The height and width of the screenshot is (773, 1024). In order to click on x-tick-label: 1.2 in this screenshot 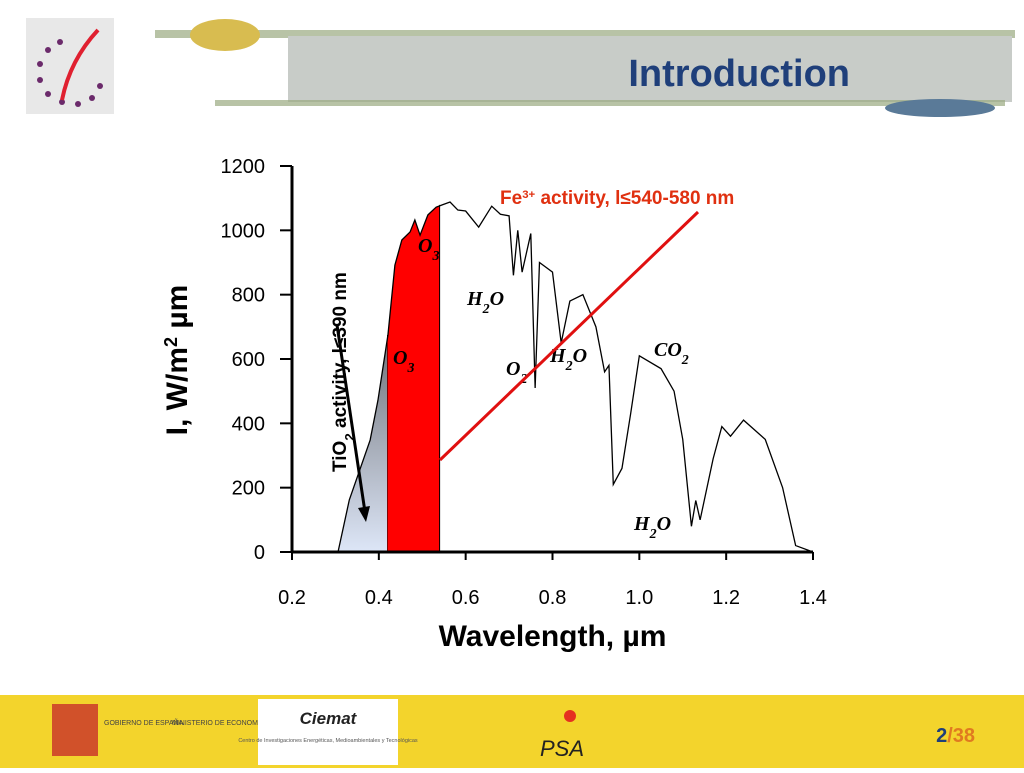, I will do `click(726, 598)`.